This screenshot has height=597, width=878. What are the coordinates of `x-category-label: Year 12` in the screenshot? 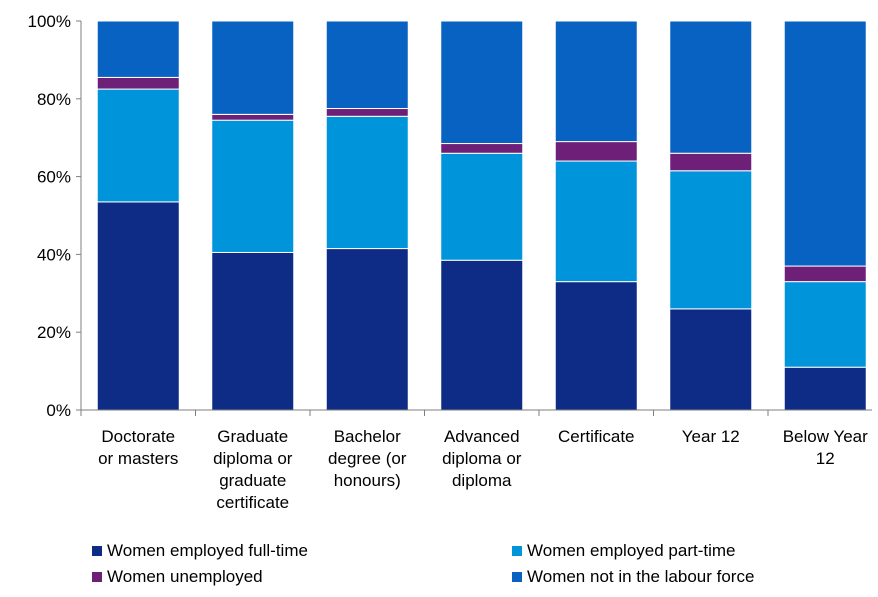 It's located at (711, 436).